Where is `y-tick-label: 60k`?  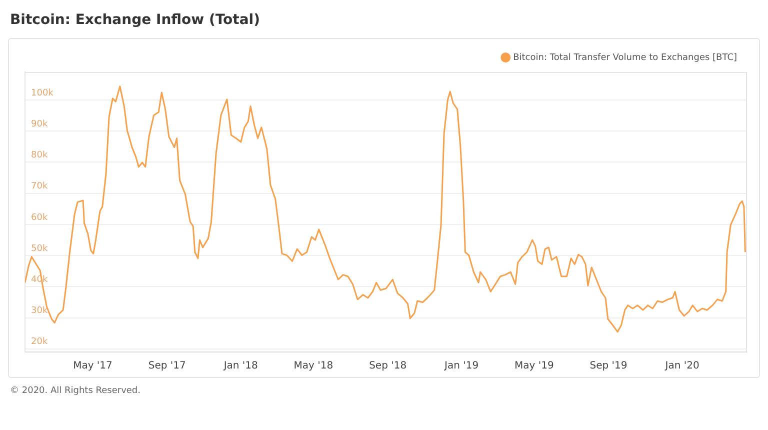
y-tick-label: 60k is located at coordinates (39, 217).